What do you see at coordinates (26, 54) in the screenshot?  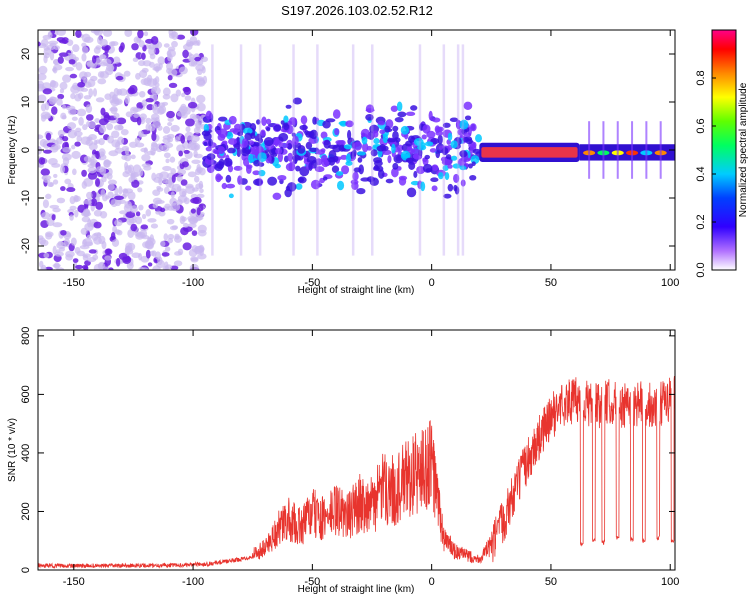 I see `spectrogram-y-tick-label: 20` at bounding box center [26, 54].